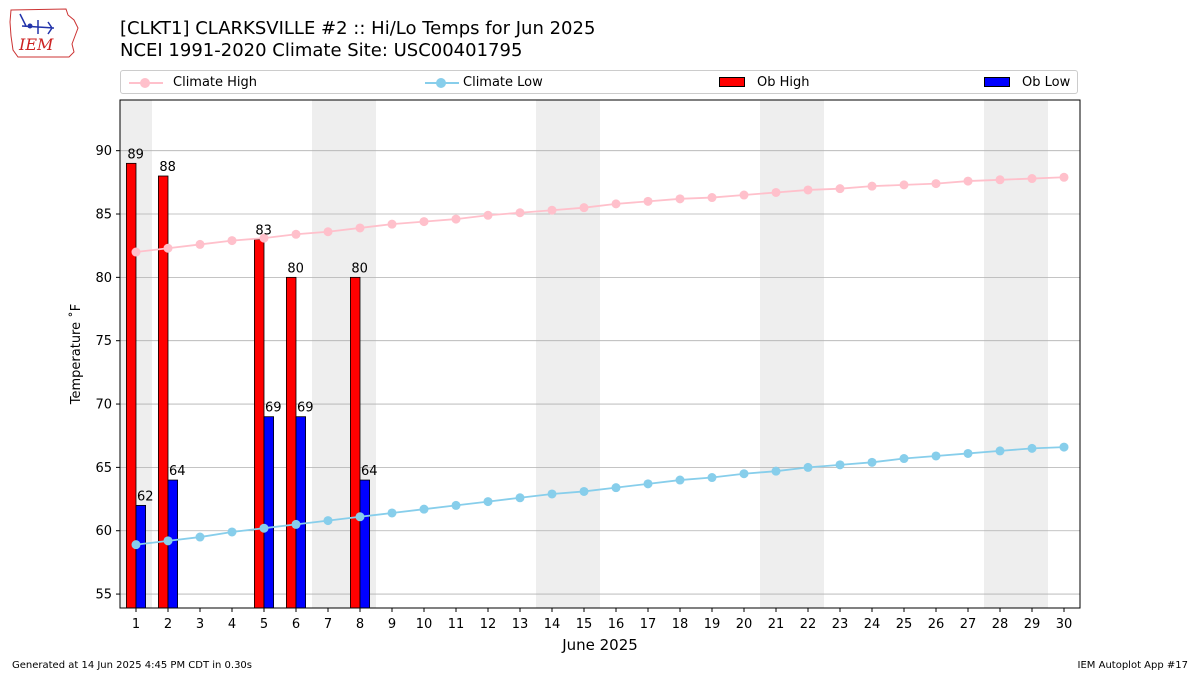  Describe the element at coordinates (360, 624) in the screenshot. I see `x-tick-label-8: 8` at that location.